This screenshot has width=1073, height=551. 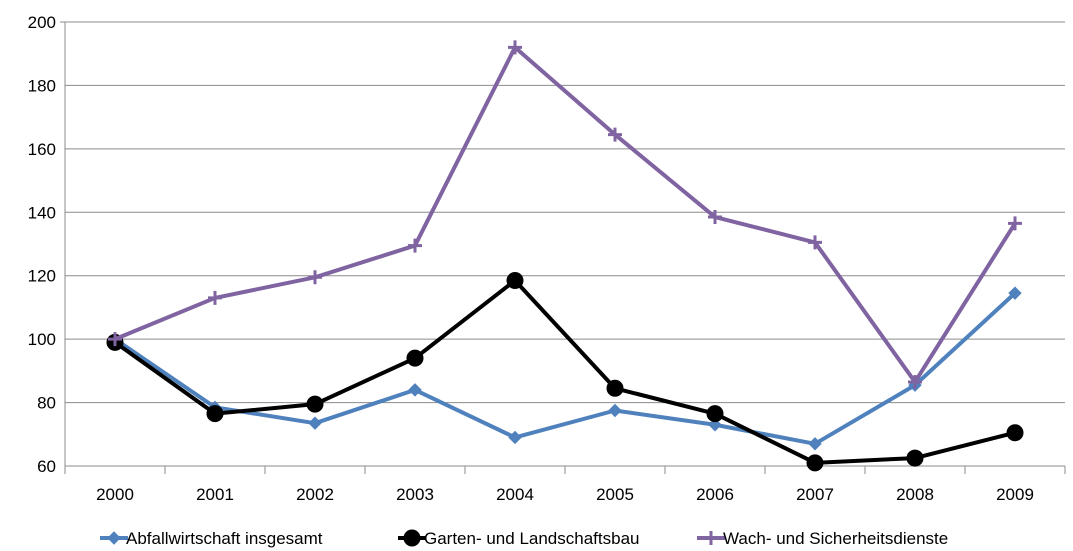 I want to click on legend-label-2: Wach- und Sicherheitsdienste, so click(x=835, y=538).